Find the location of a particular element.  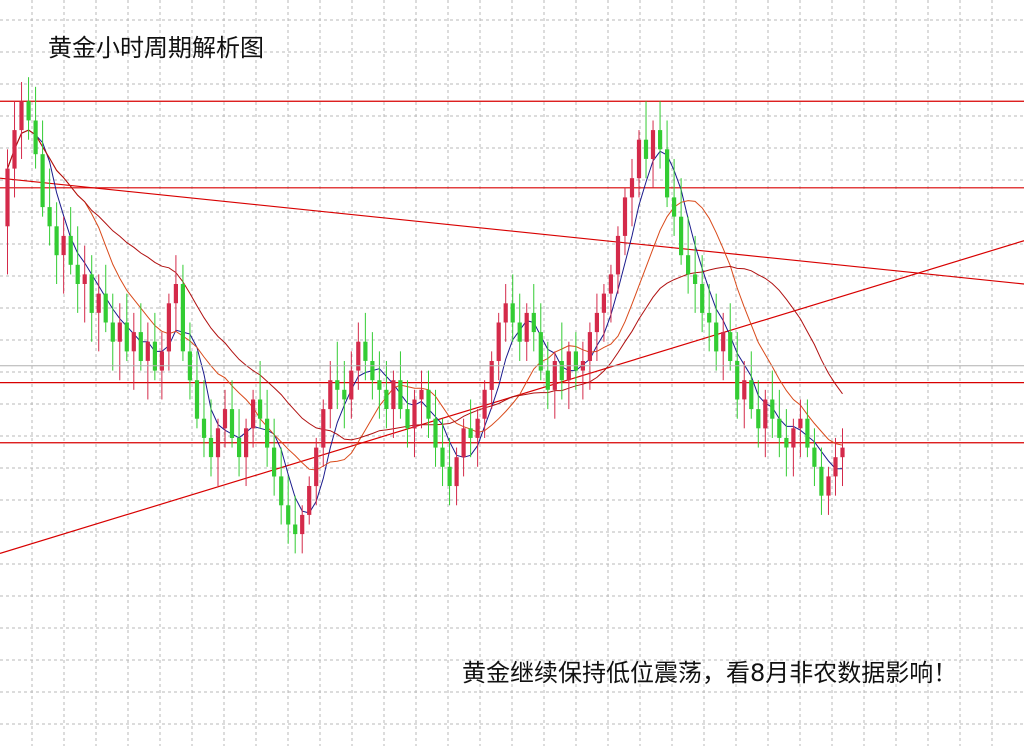

chart-annotation: 黄金继续保持低位震荡，看8月非农数据影响！ is located at coordinates (709, 673).